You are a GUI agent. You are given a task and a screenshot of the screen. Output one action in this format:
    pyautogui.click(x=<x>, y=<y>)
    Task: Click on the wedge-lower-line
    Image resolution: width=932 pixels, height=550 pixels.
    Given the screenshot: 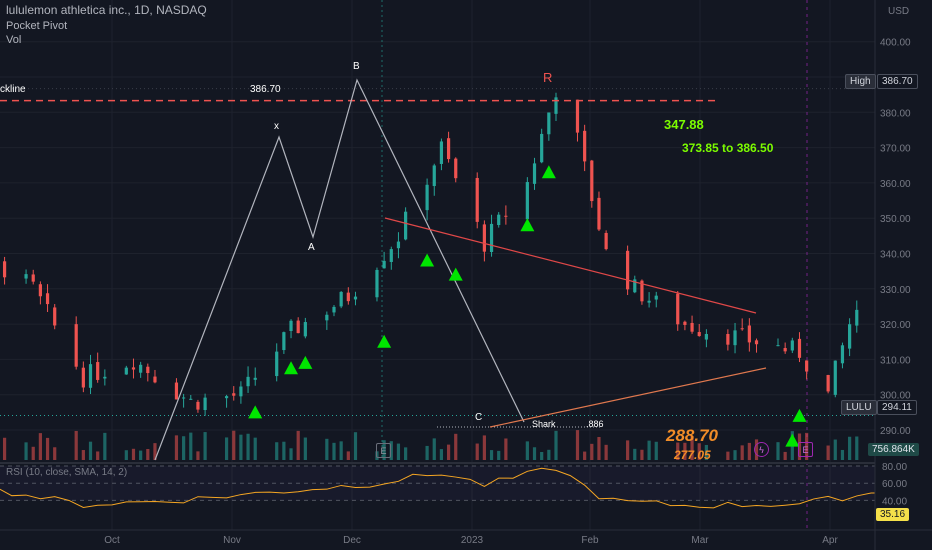 What is the action you would take?
    pyautogui.click(x=628, y=397)
    